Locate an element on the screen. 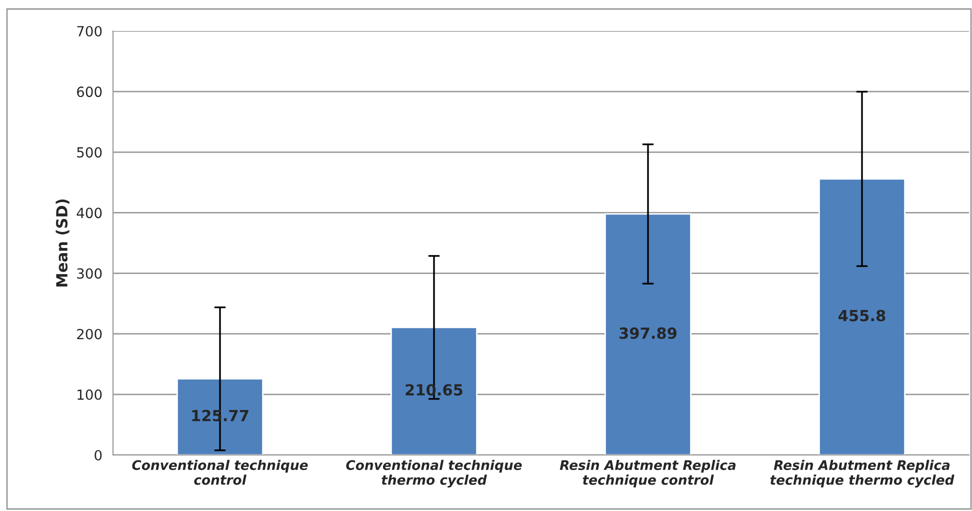  y-axis-title: Mean (SD) is located at coordinates (63, 242).